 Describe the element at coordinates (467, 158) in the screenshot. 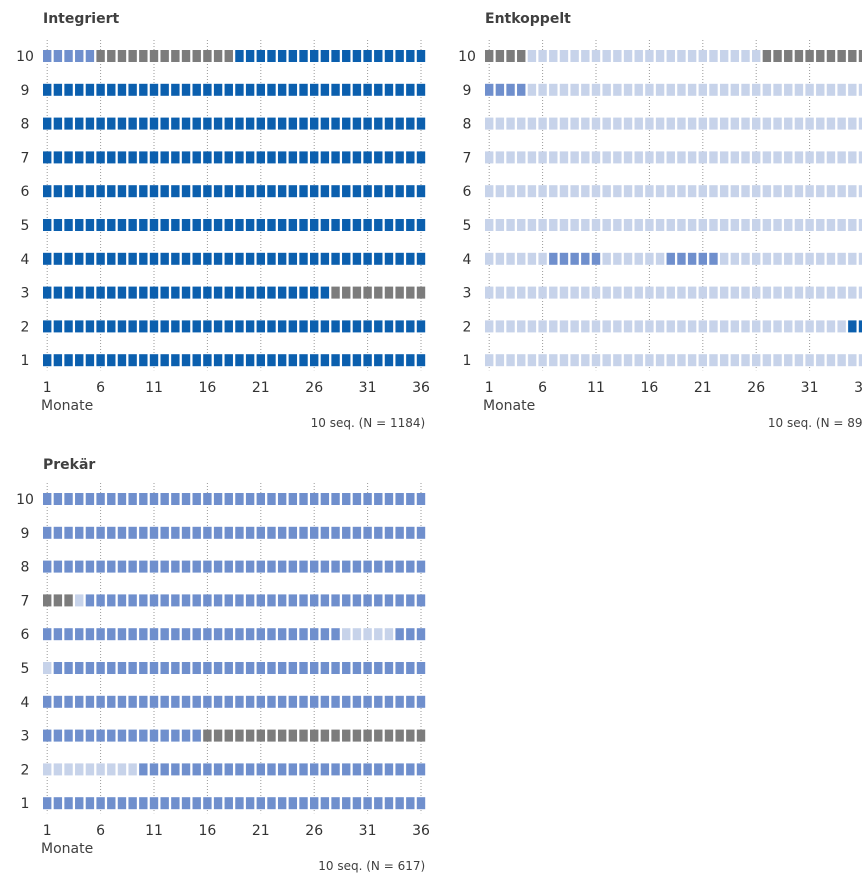

I see `row-label: 7` at that location.